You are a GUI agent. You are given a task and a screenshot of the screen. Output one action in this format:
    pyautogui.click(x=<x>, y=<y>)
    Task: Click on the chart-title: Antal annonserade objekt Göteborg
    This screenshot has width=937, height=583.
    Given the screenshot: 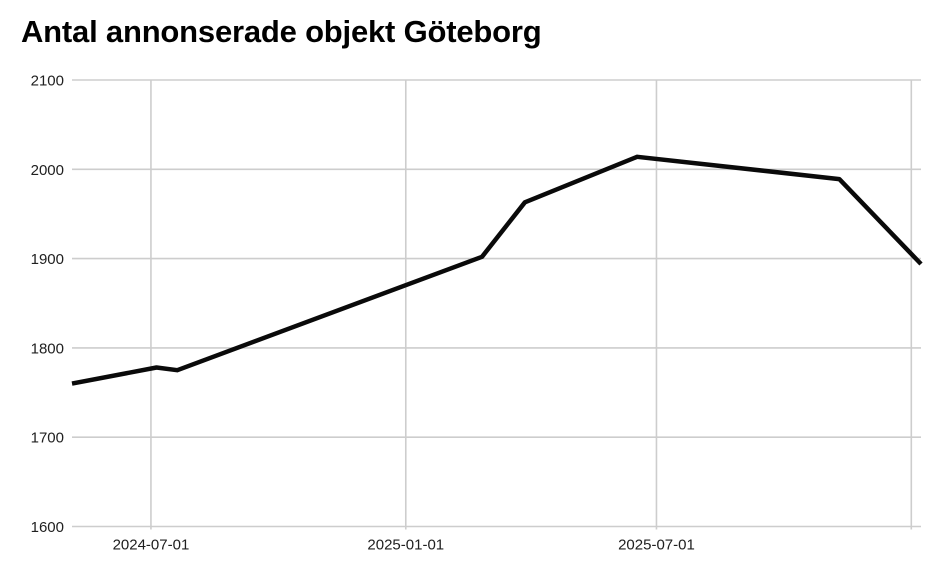 What is the action you would take?
    pyautogui.click(x=281, y=31)
    